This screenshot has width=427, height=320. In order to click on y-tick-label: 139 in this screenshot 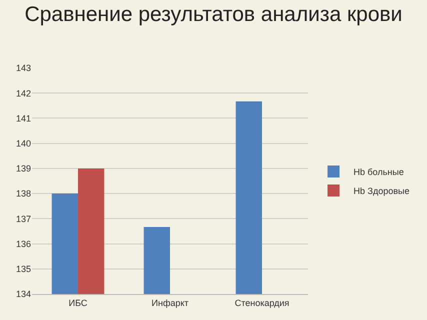, I will do `click(23, 169)`.